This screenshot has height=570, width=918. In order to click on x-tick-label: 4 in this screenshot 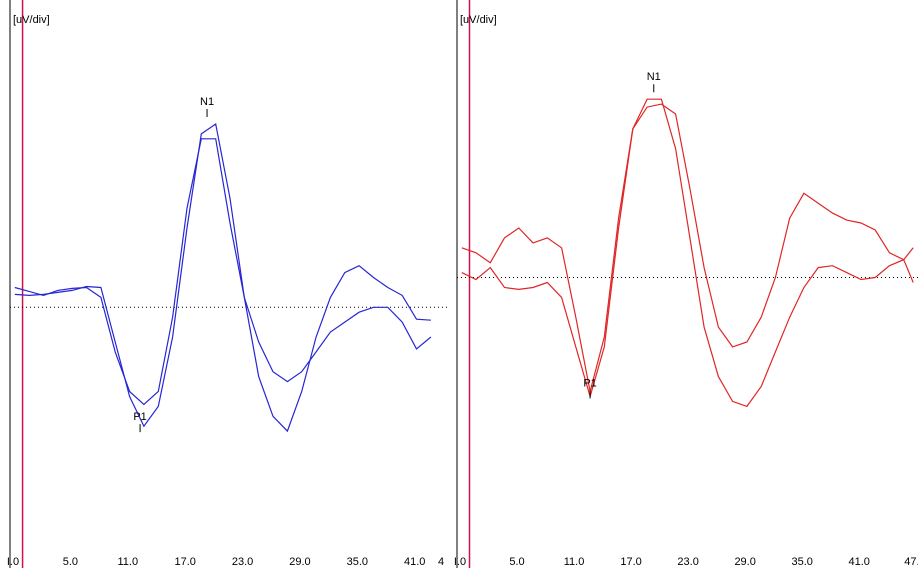, I will do `click(441, 562)`.